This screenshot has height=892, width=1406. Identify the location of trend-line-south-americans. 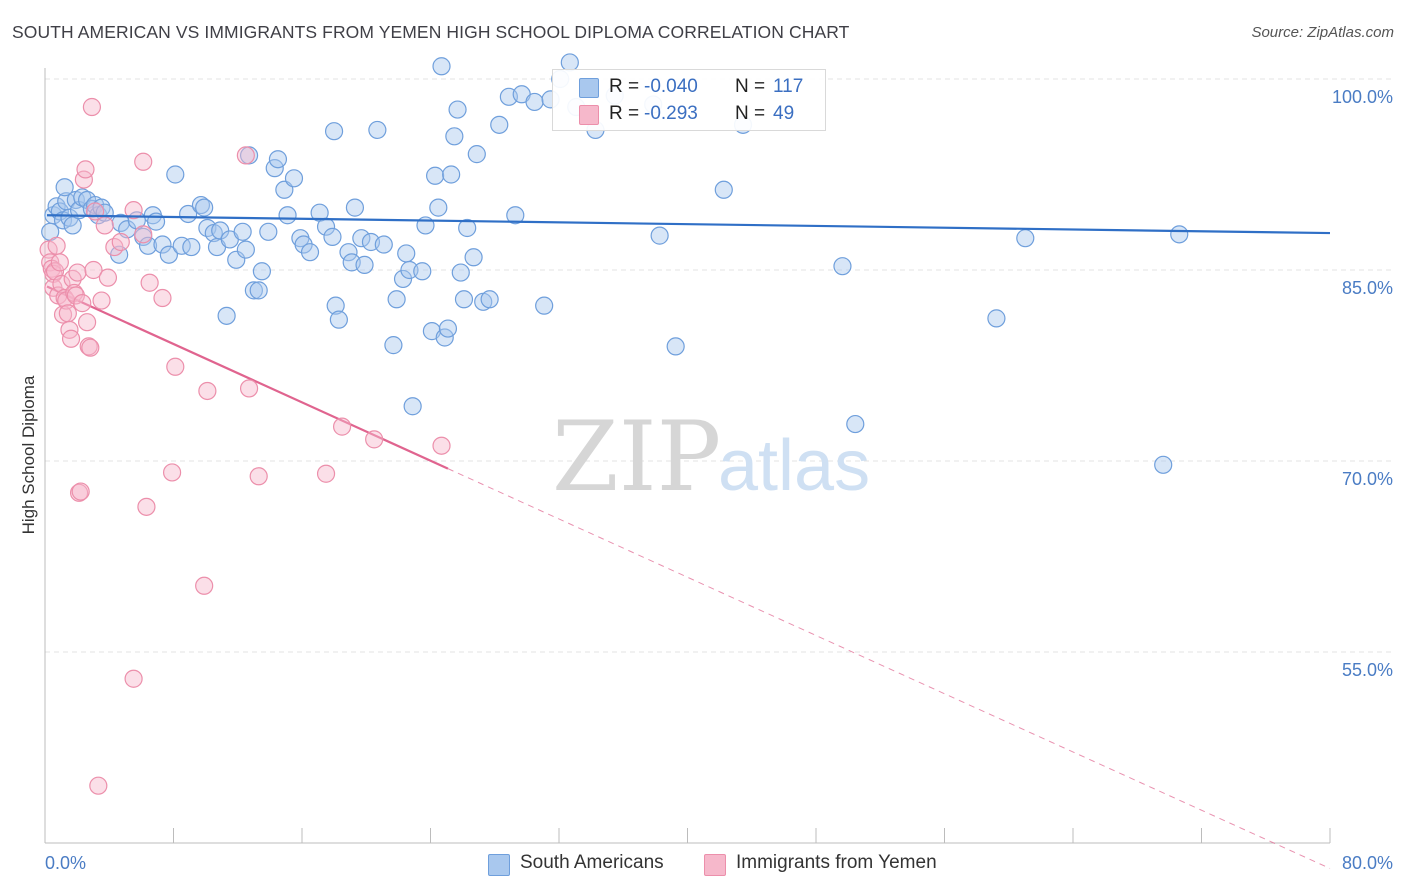
(688, 224).